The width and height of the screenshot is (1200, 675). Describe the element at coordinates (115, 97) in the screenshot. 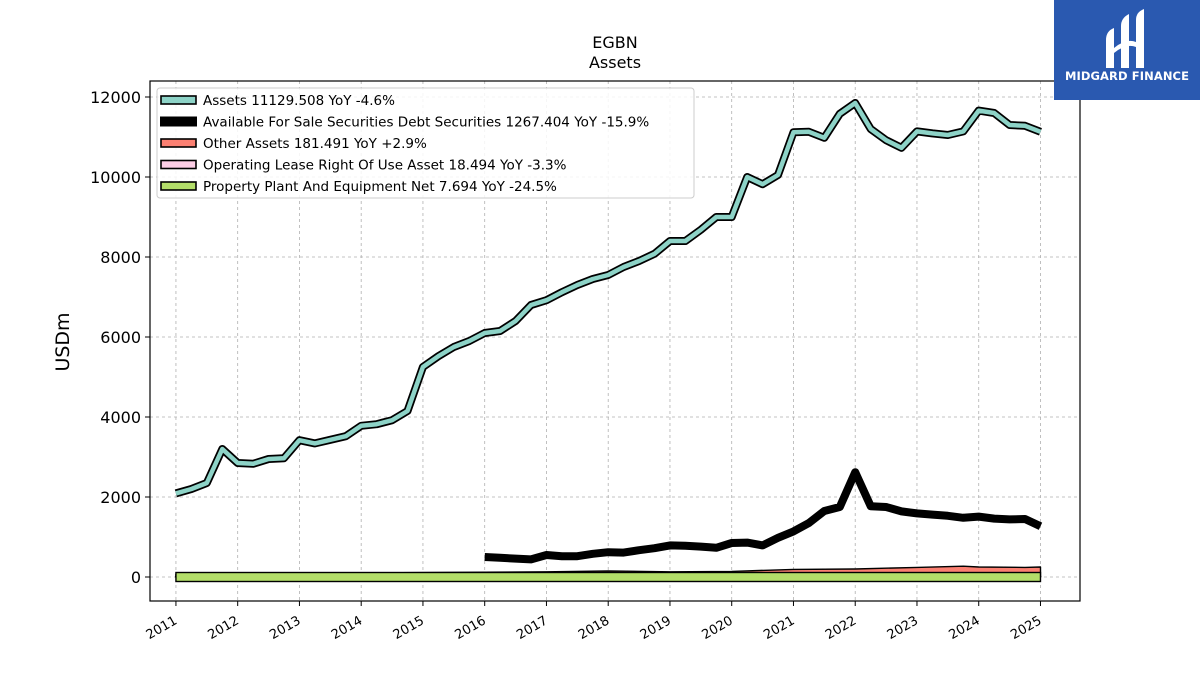

I see `y-tick-label-6: 12000` at that location.